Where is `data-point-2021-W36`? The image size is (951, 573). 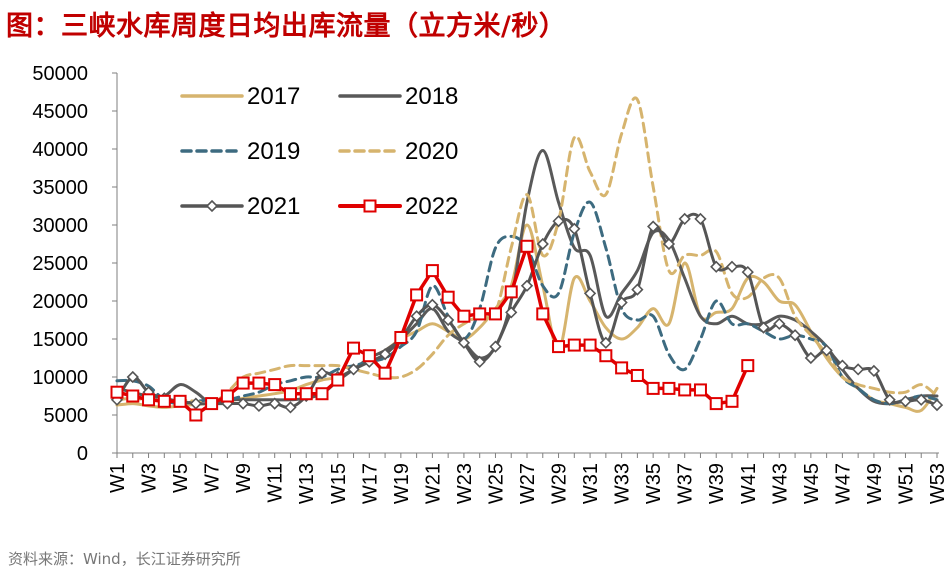 data-point-2021-W36 is located at coordinates (669, 244).